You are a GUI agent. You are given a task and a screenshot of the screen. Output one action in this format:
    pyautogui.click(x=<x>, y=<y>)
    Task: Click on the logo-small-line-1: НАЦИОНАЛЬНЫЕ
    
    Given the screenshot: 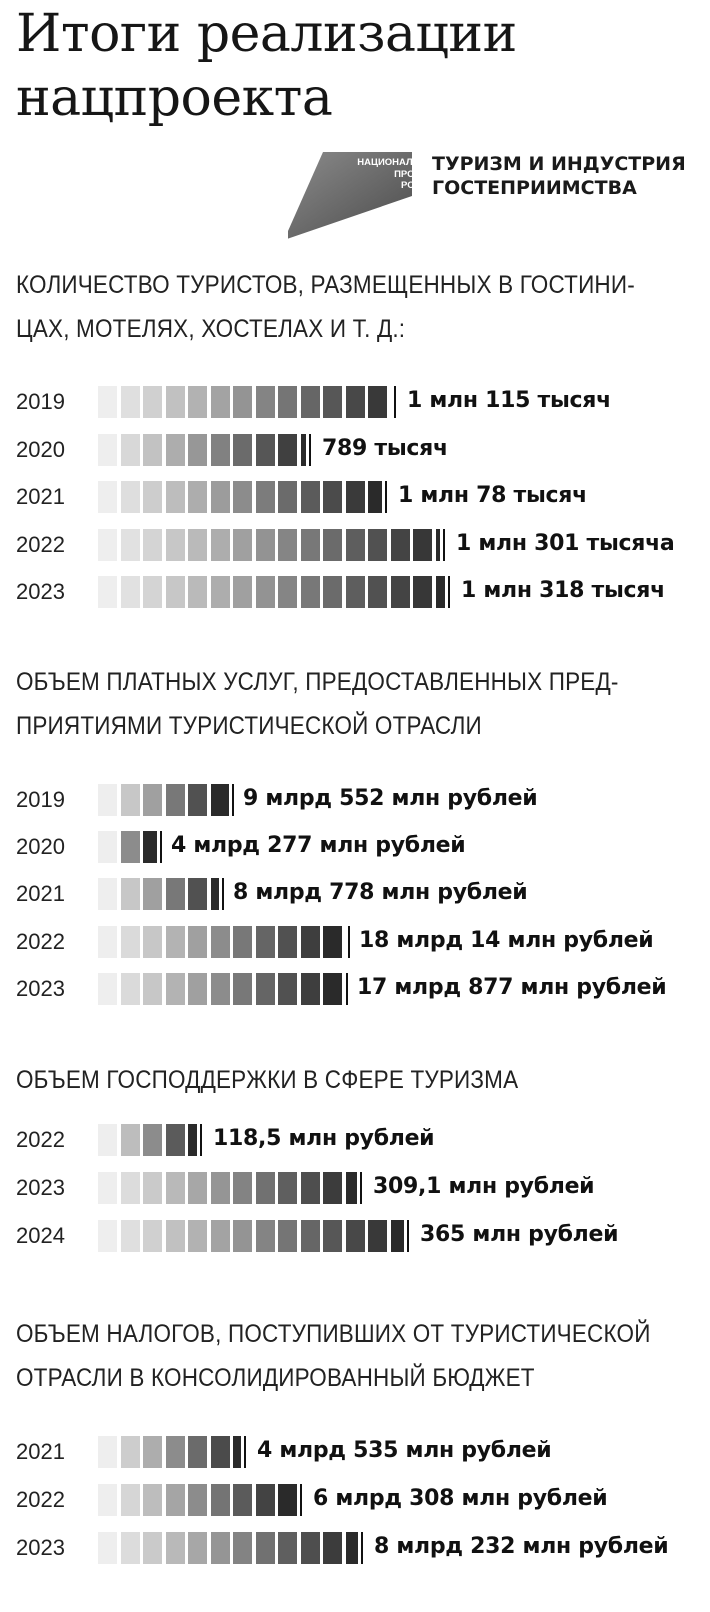 What is the action you would take?
    pyautogui.click(x=399, y=162)
    